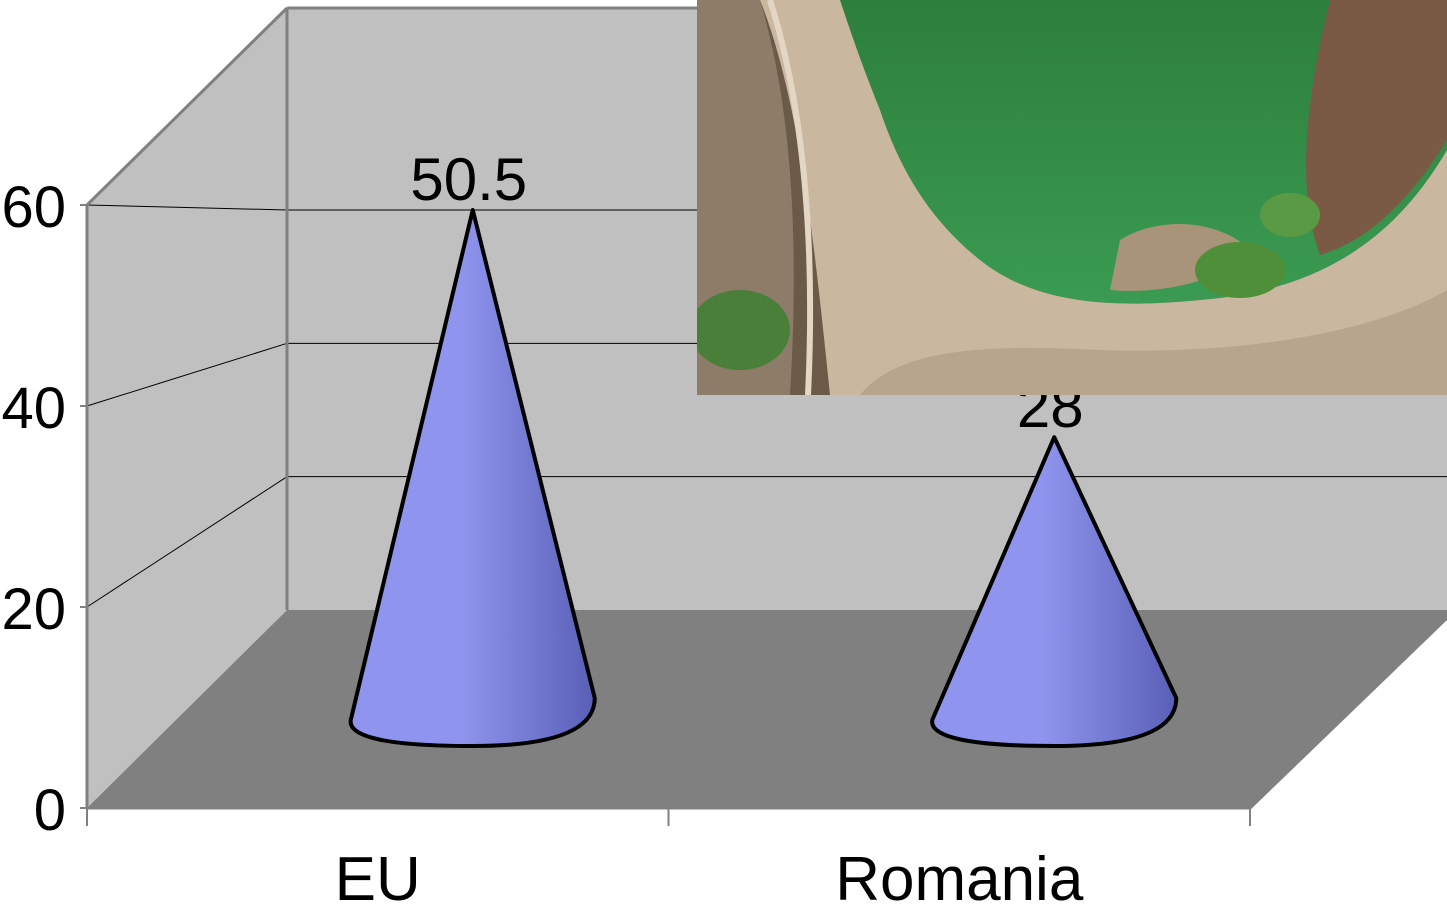 Image resolution: width=1447 pixels, height=914 pixels. What do you see at coordinates (50, 810) in the screenshot?
I see `y-tick-label: 0` at bounding box center [50, 810].